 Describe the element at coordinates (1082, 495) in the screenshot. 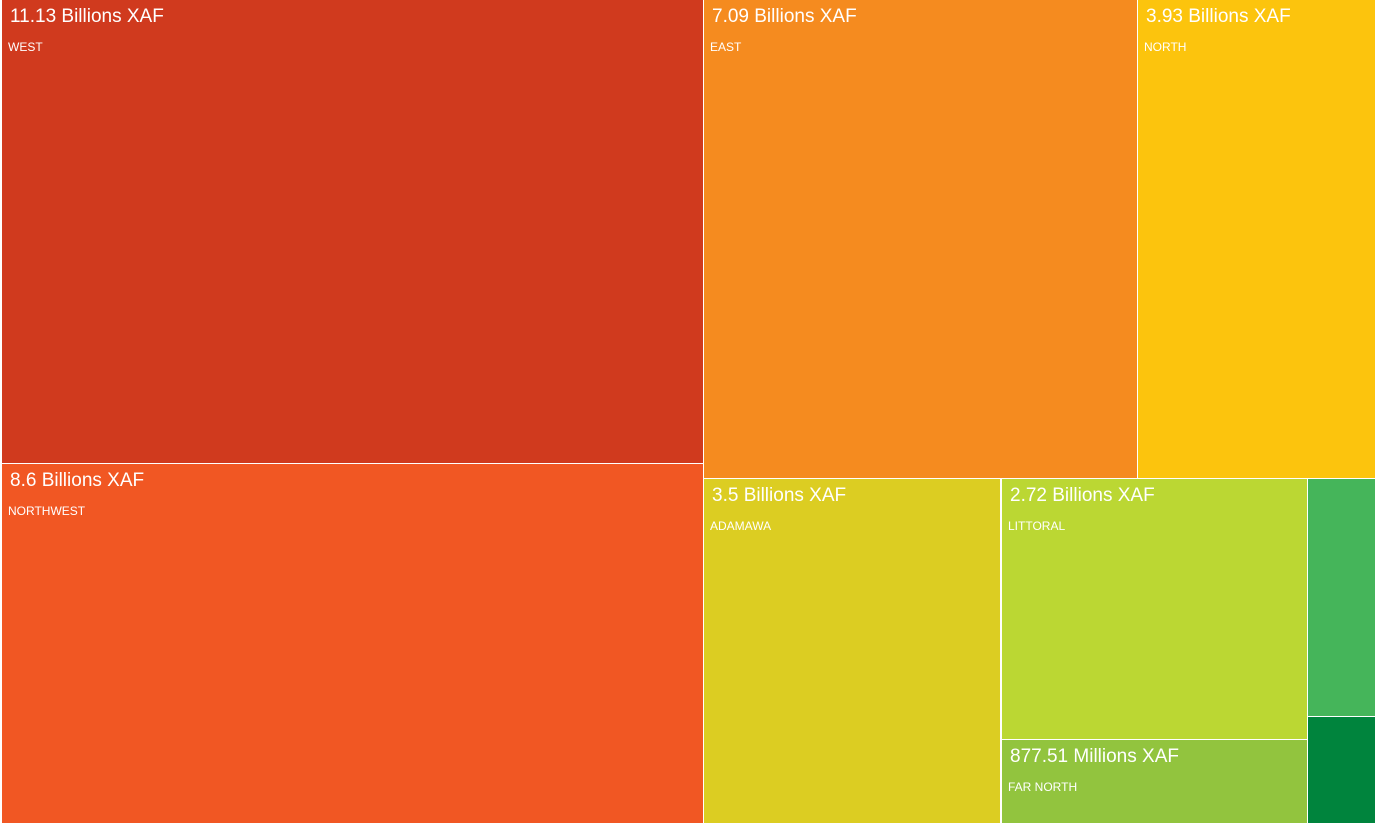

I see `tile-value-label: 2.72 Billions XAF` at that location.